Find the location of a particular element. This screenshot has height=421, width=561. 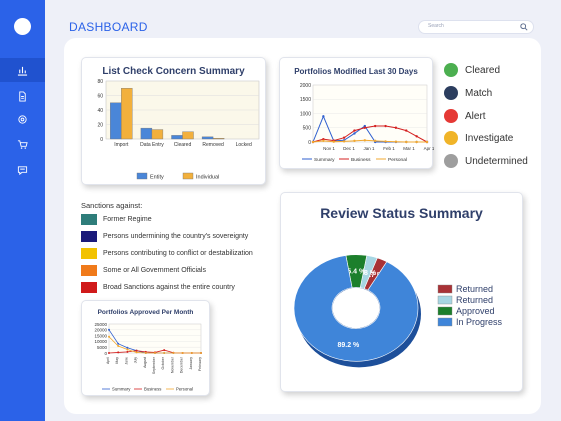

review-status-title: Review Status Summary is located at coordinates (401, 213).